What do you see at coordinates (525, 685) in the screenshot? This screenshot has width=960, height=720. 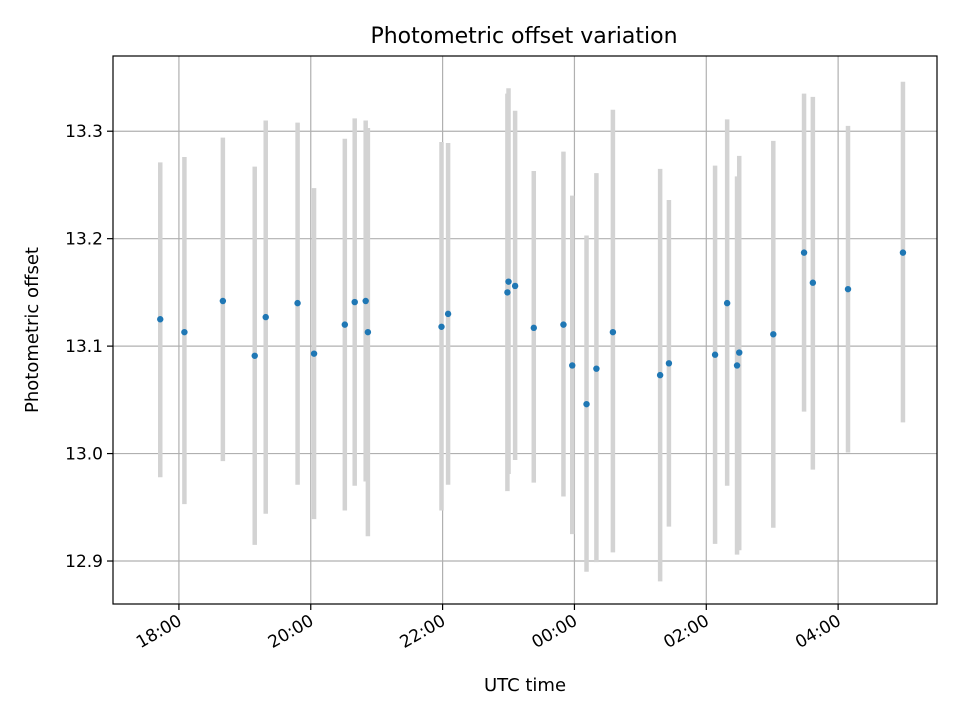 I see `x-axis-label: UTC time` at bounding box center [525, 685].